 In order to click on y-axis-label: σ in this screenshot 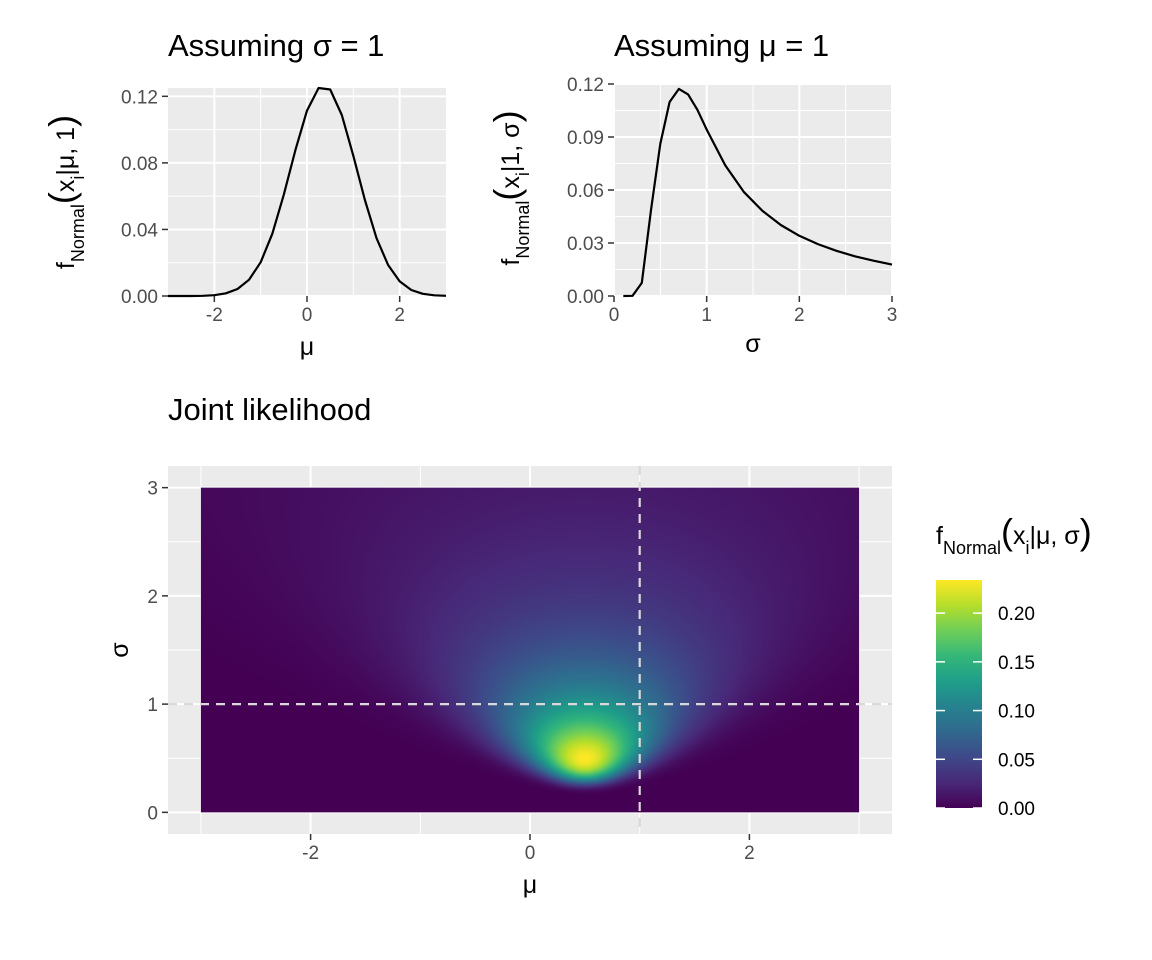, I will do `click(120, 650)`.